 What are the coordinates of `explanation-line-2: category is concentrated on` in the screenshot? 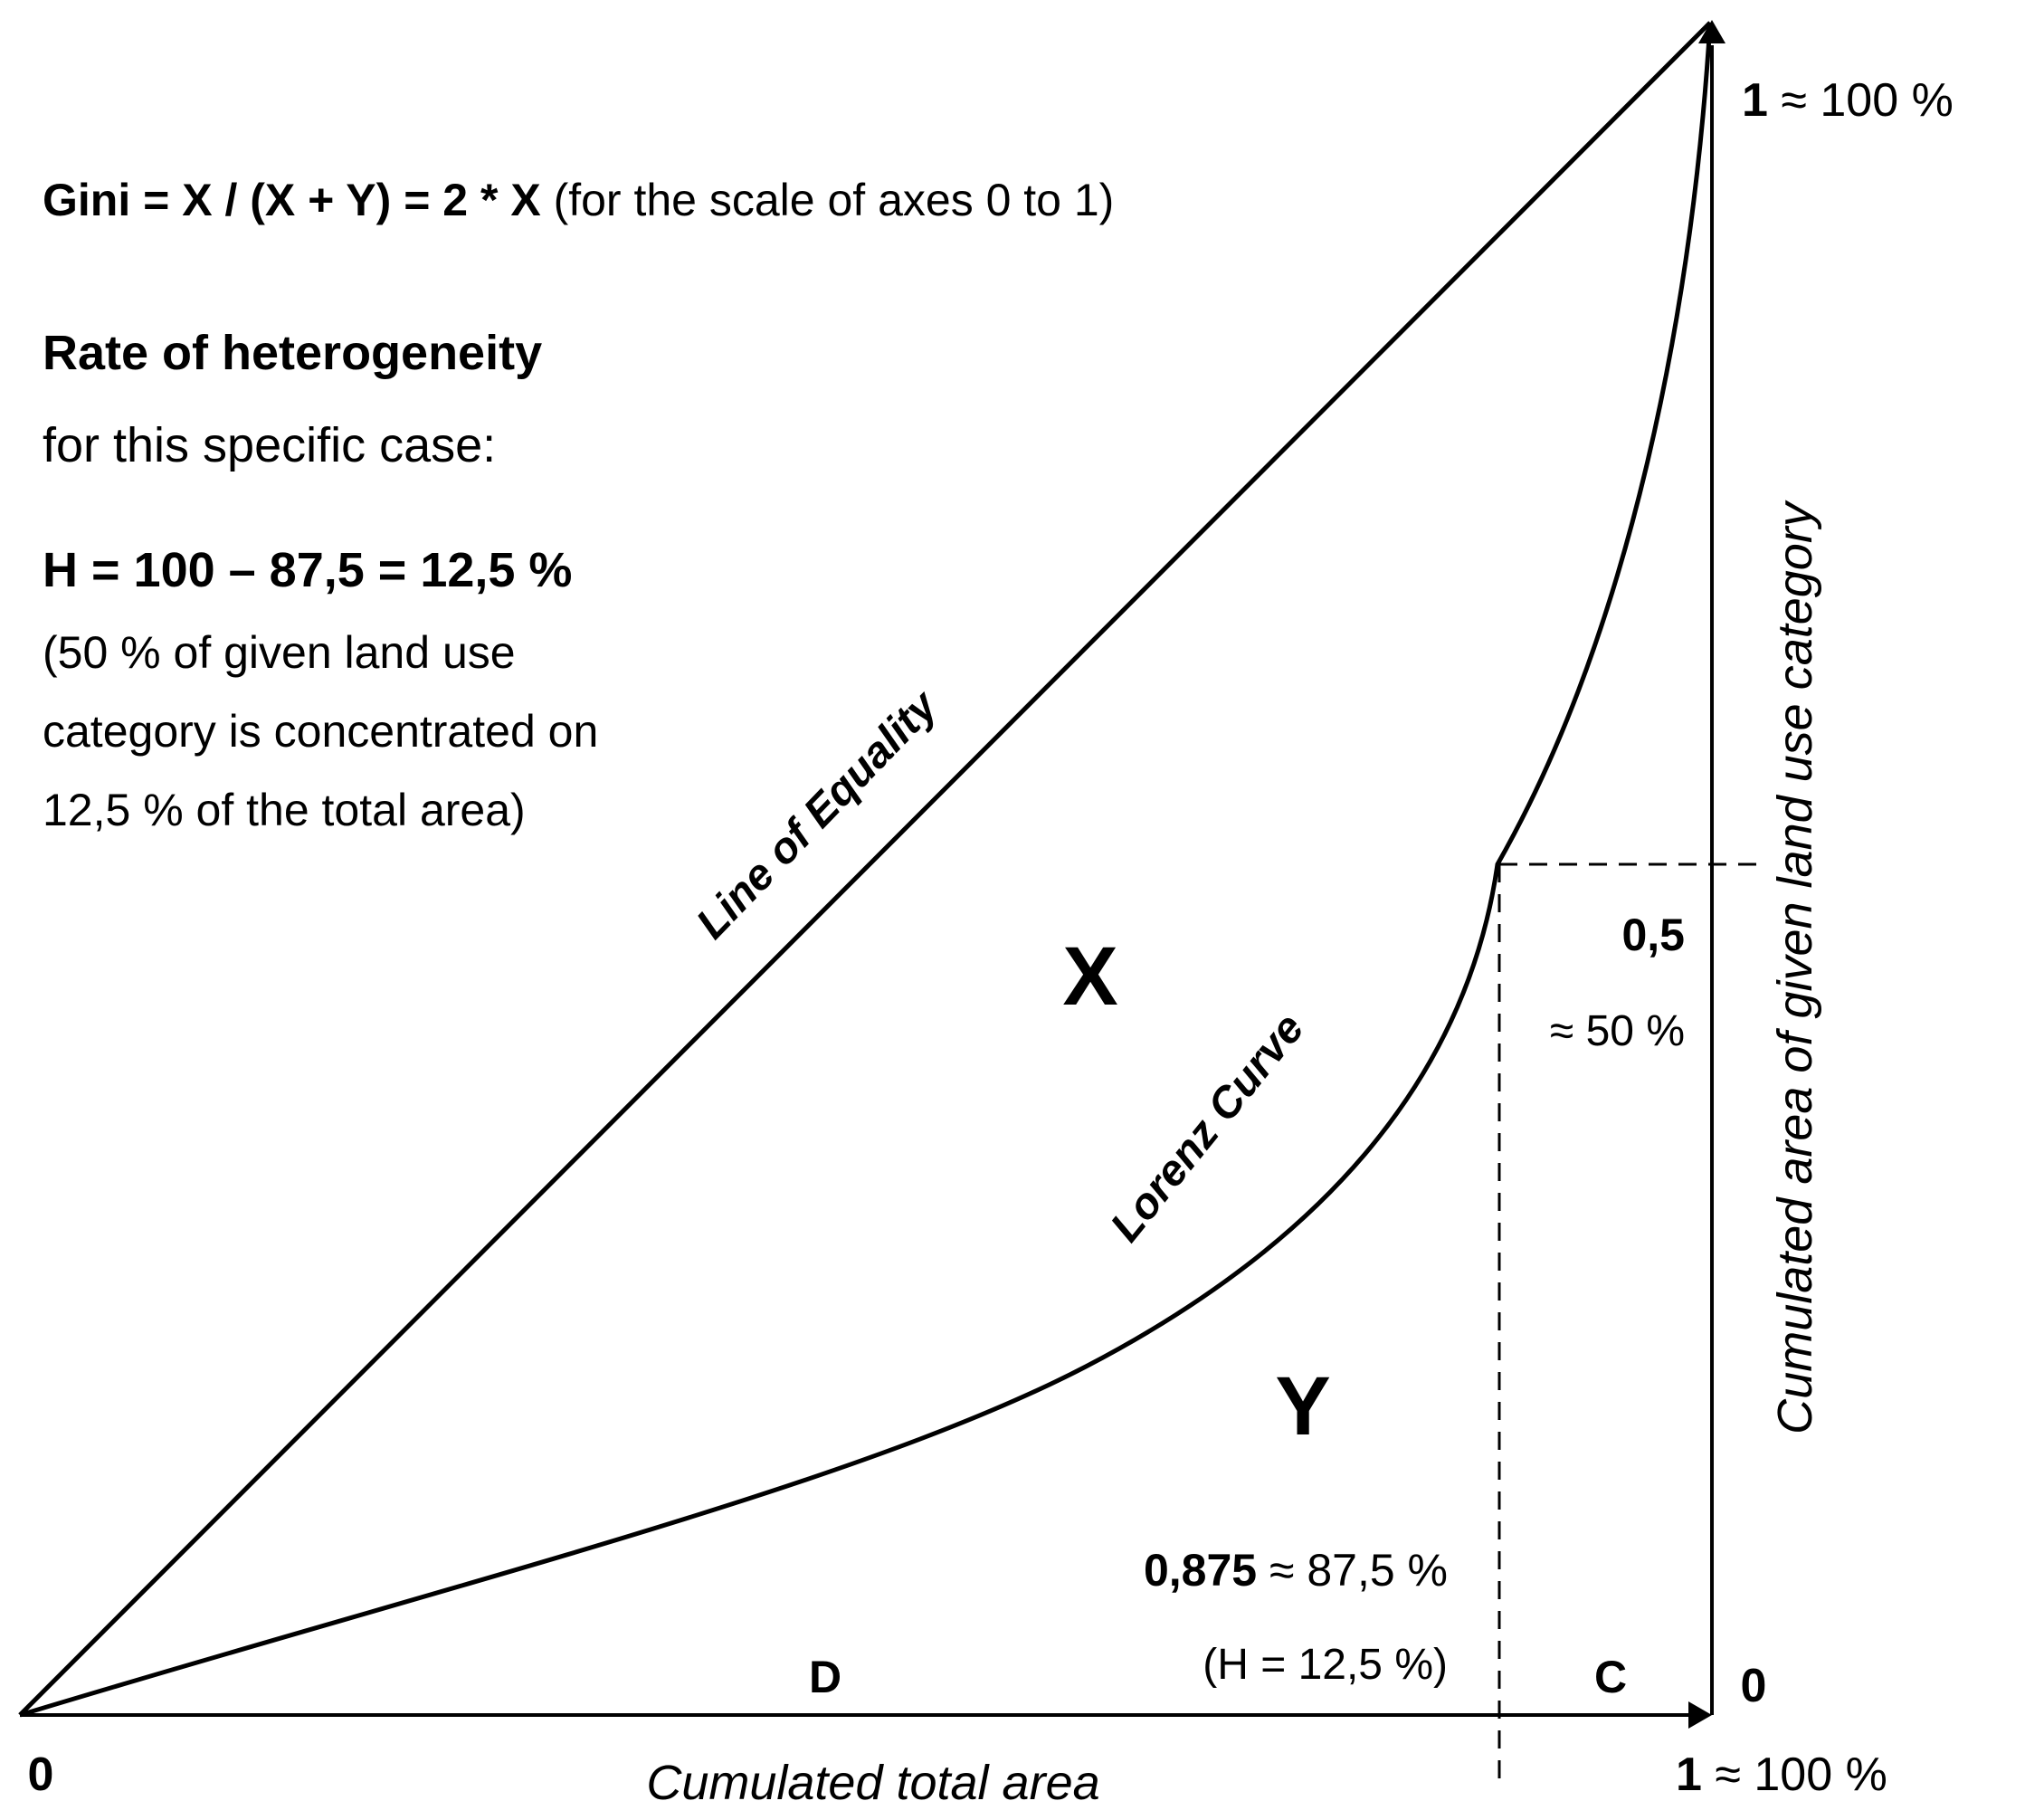 It's located at (320, 732).